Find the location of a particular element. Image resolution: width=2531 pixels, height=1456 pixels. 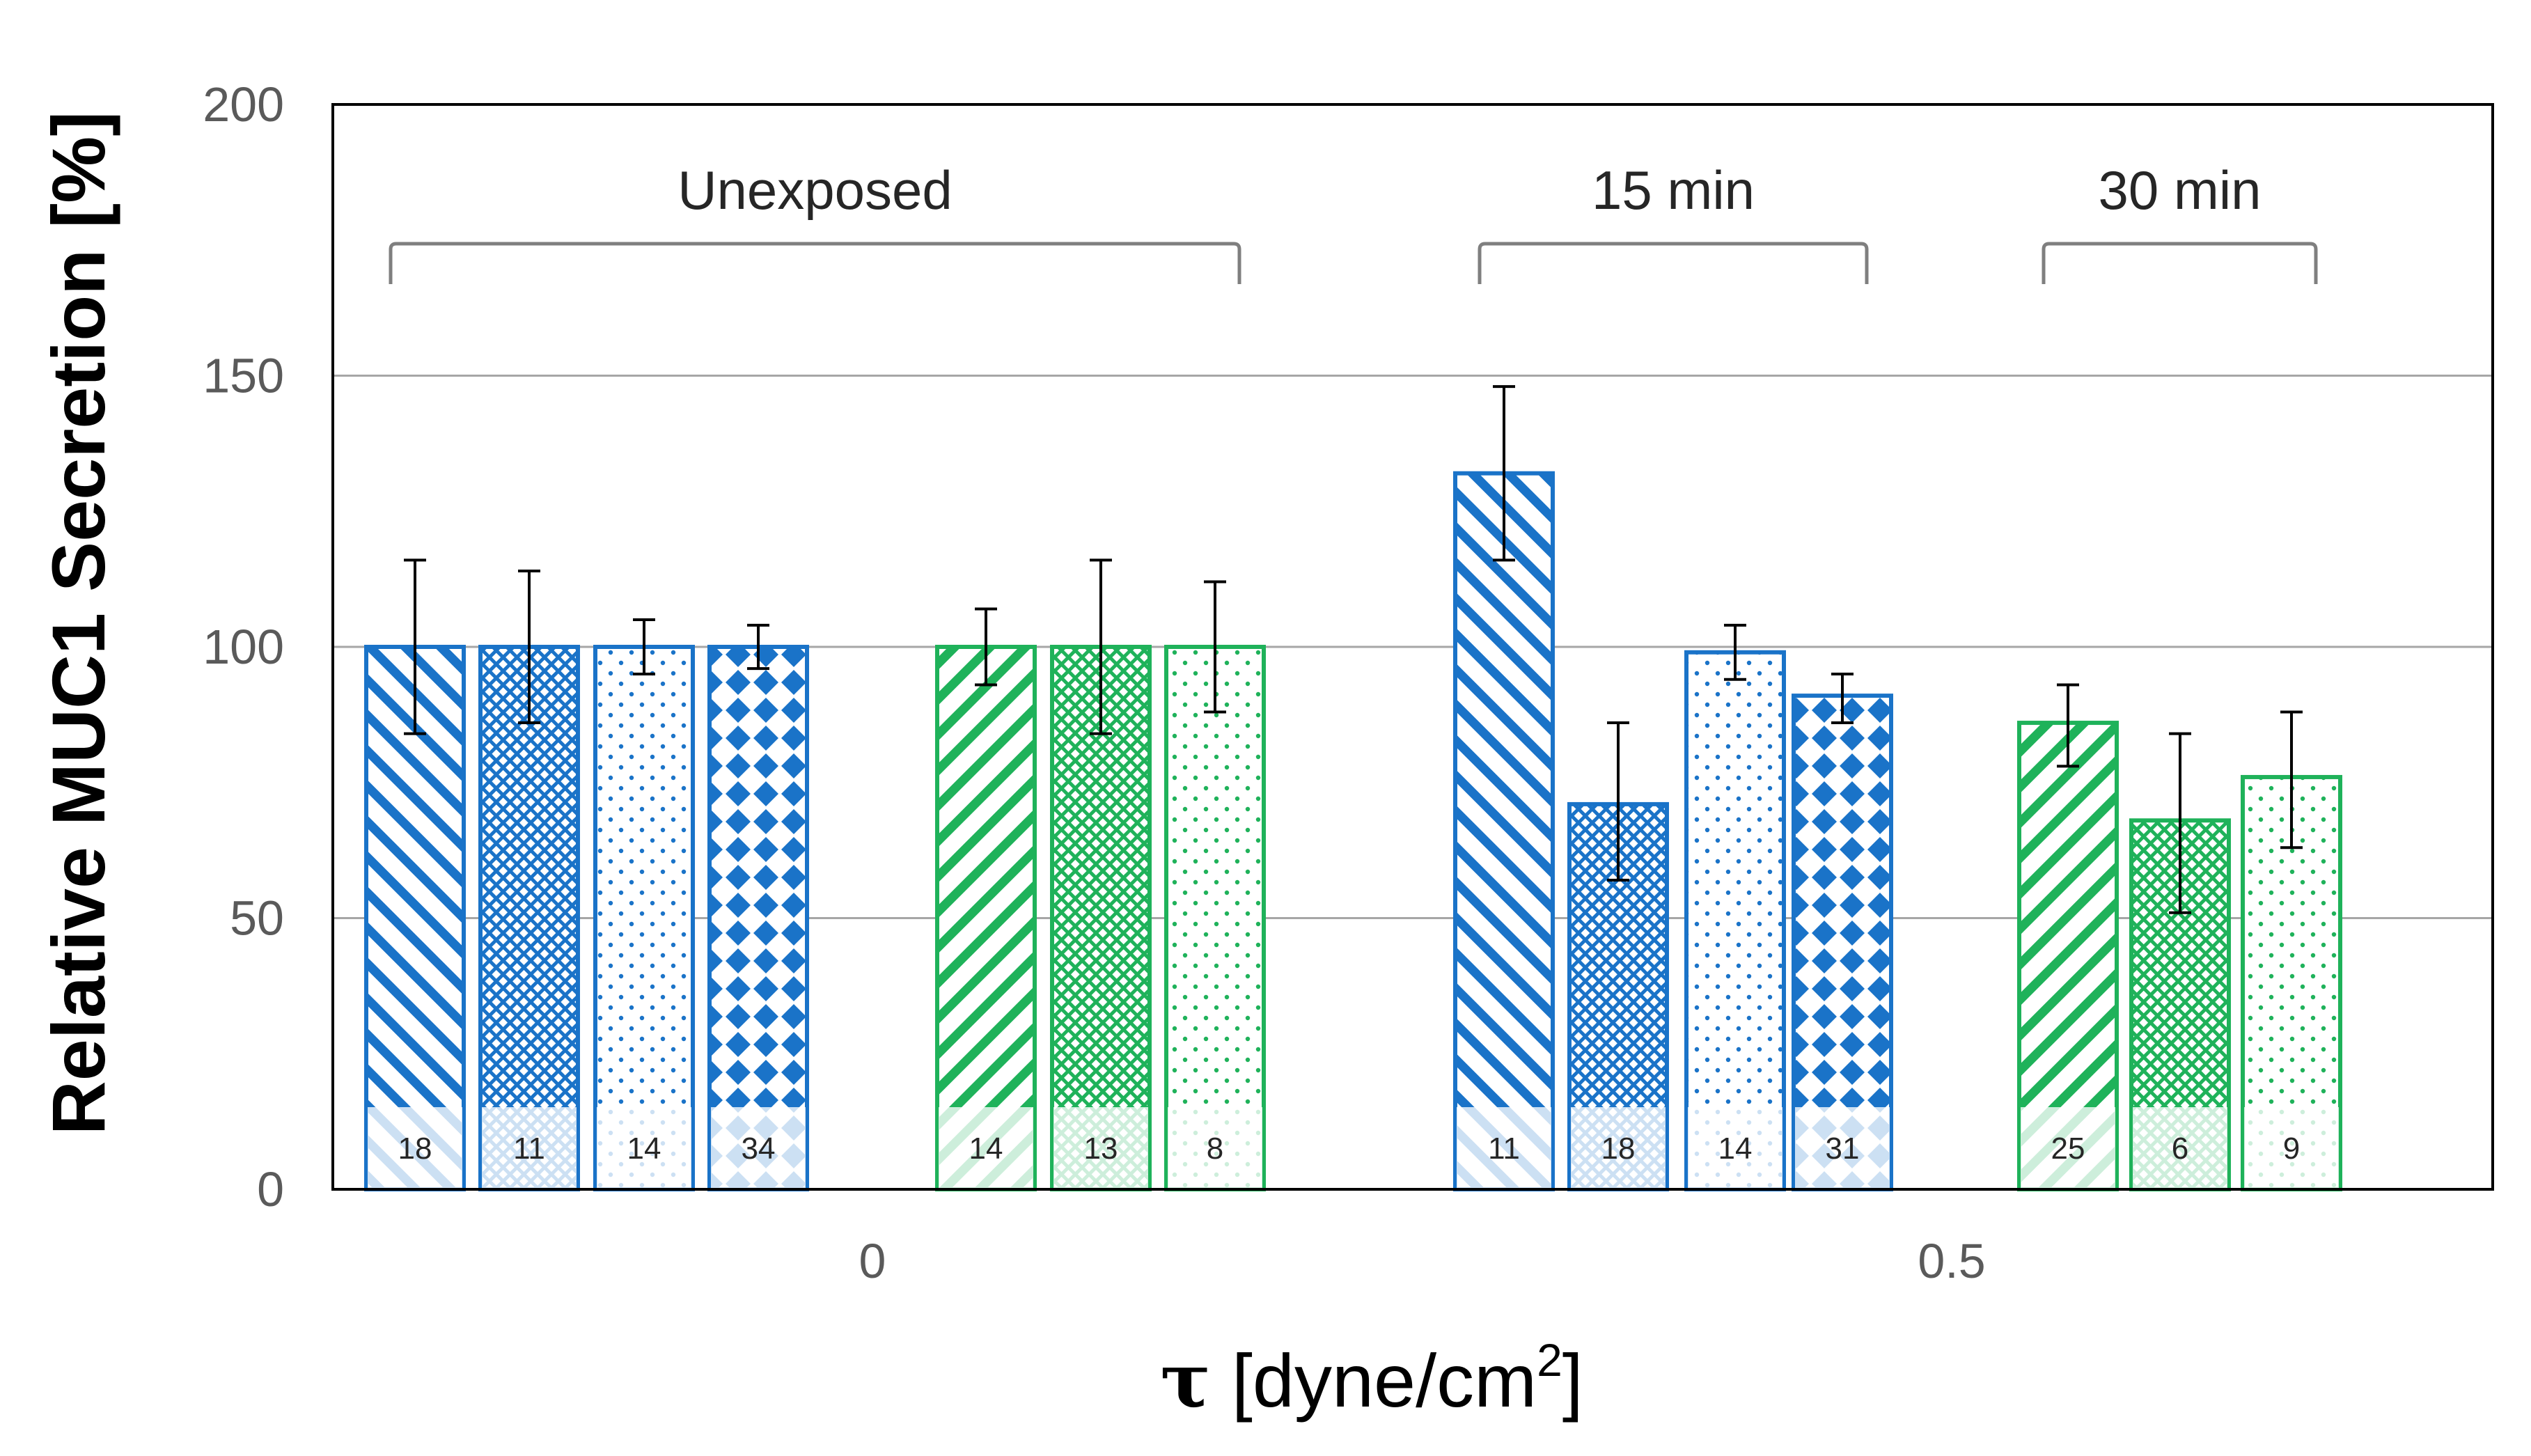

y-tick-label: 150 is located at coordinates (243, 376).